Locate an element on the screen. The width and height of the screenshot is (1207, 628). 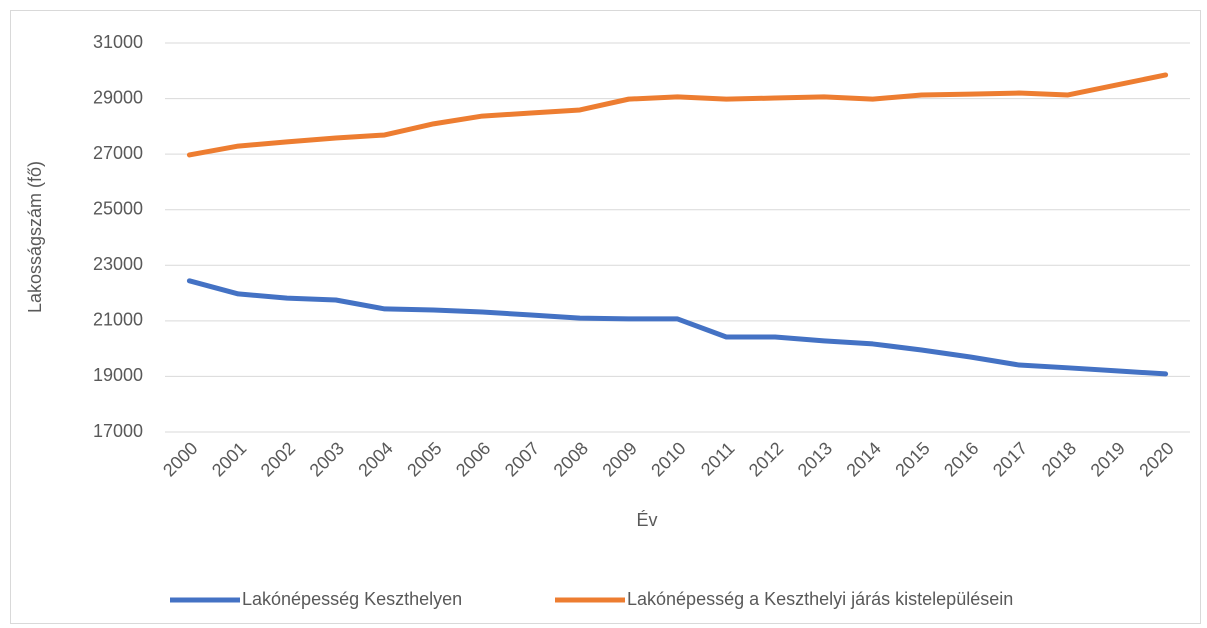
legend-label: Lakónépesség Keszthelyen is located at coordinates (352, 599).